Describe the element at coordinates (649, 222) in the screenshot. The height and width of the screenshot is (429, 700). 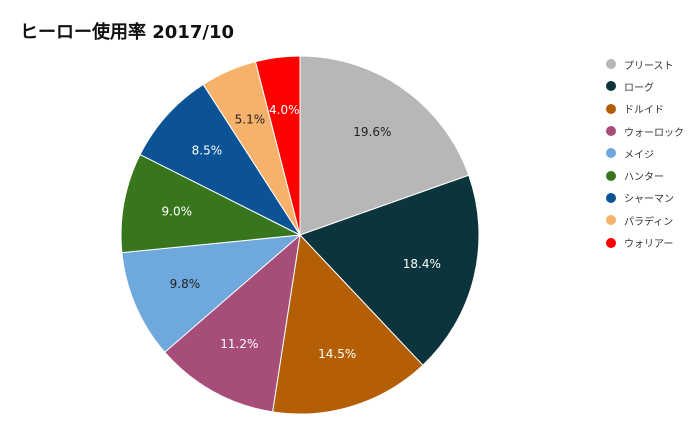
I see `legend-label-7: パラディン` at that location.